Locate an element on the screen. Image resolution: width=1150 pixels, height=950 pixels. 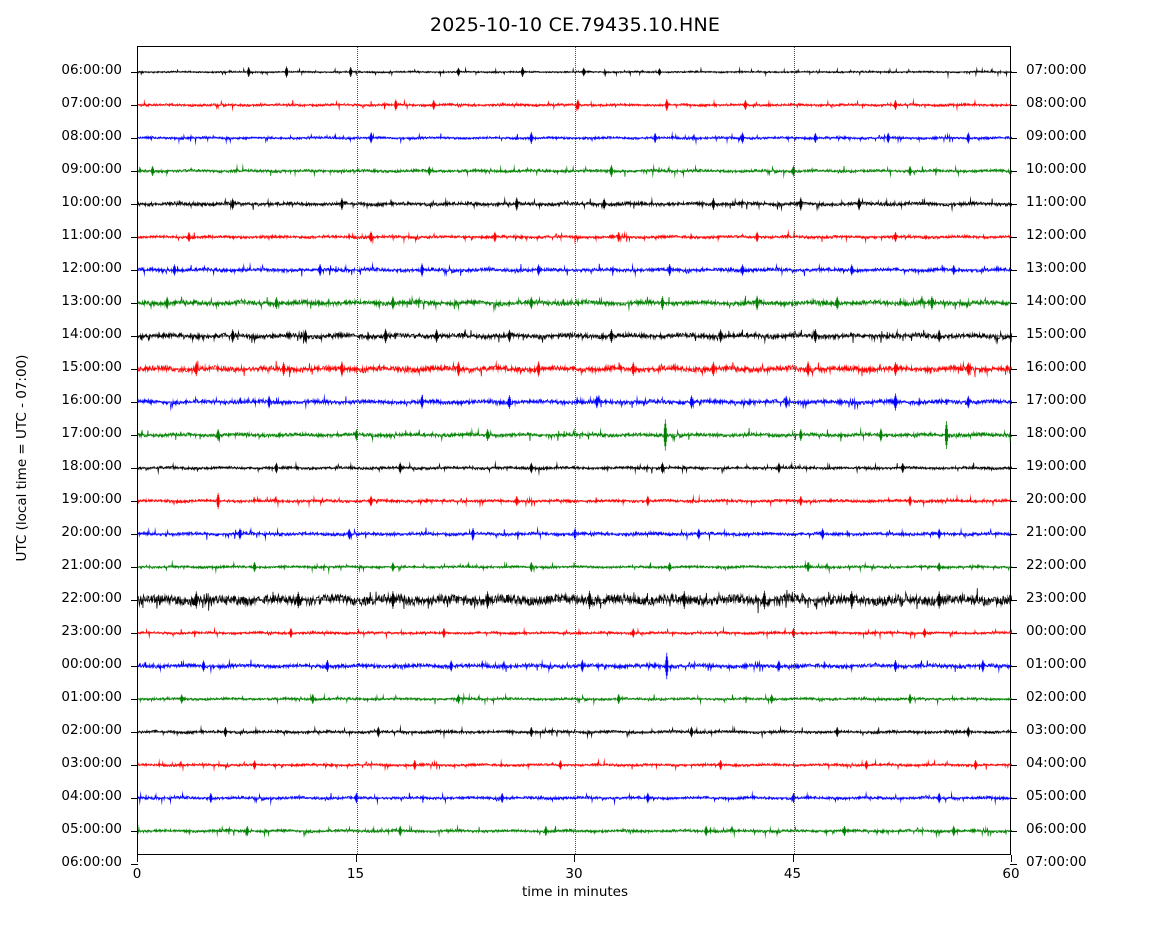
left-axis-label-21: 03:00:00 is located at coordinates (91, 763).